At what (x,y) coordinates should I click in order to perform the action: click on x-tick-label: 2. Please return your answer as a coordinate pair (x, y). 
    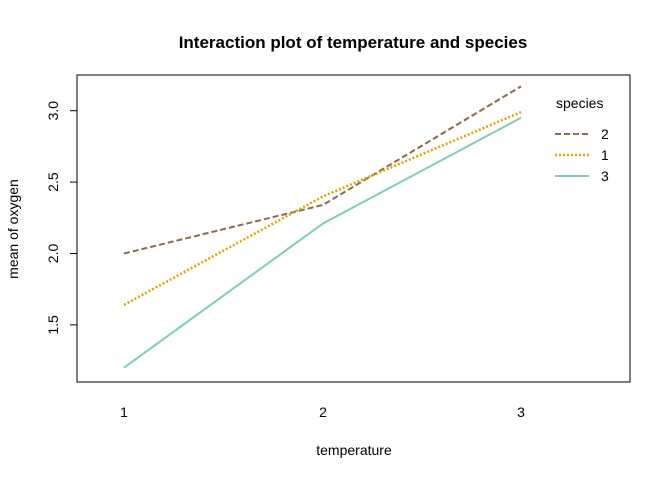
    Looking at the image, I should click on (323, 412).